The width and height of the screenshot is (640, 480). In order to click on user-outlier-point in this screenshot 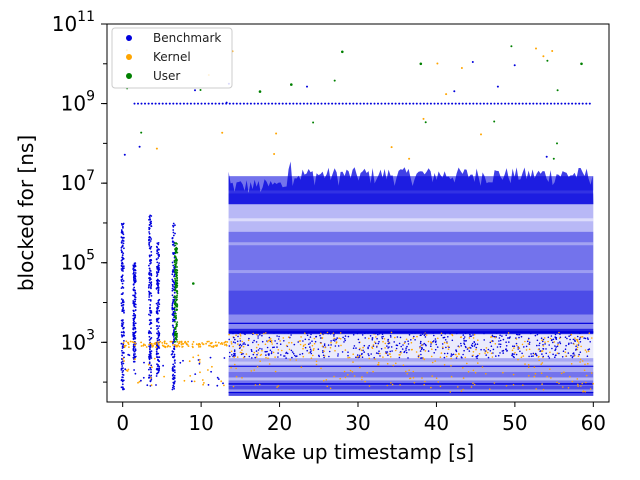, I will do `click(176, 251)`.